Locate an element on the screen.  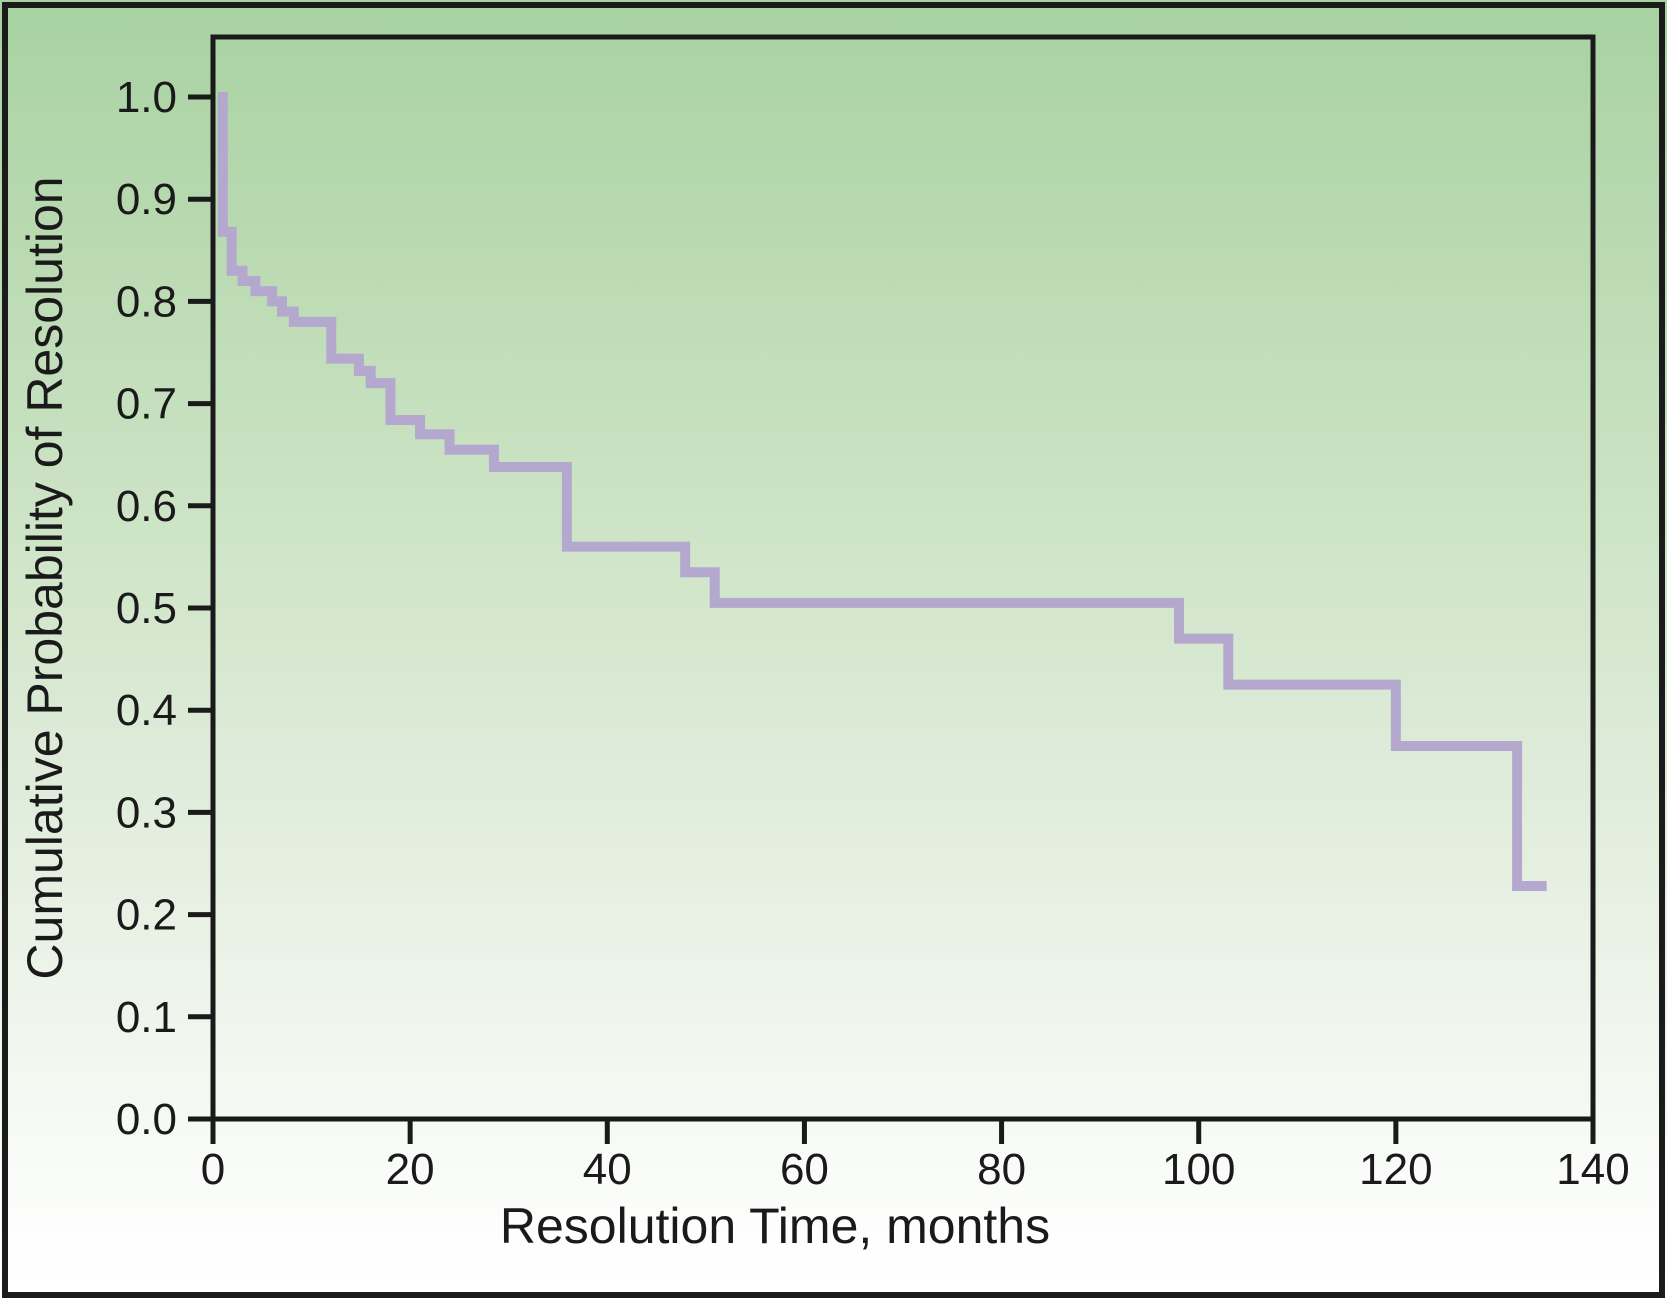
x-tick-label: 20 is located at coordinates (410, 1169).